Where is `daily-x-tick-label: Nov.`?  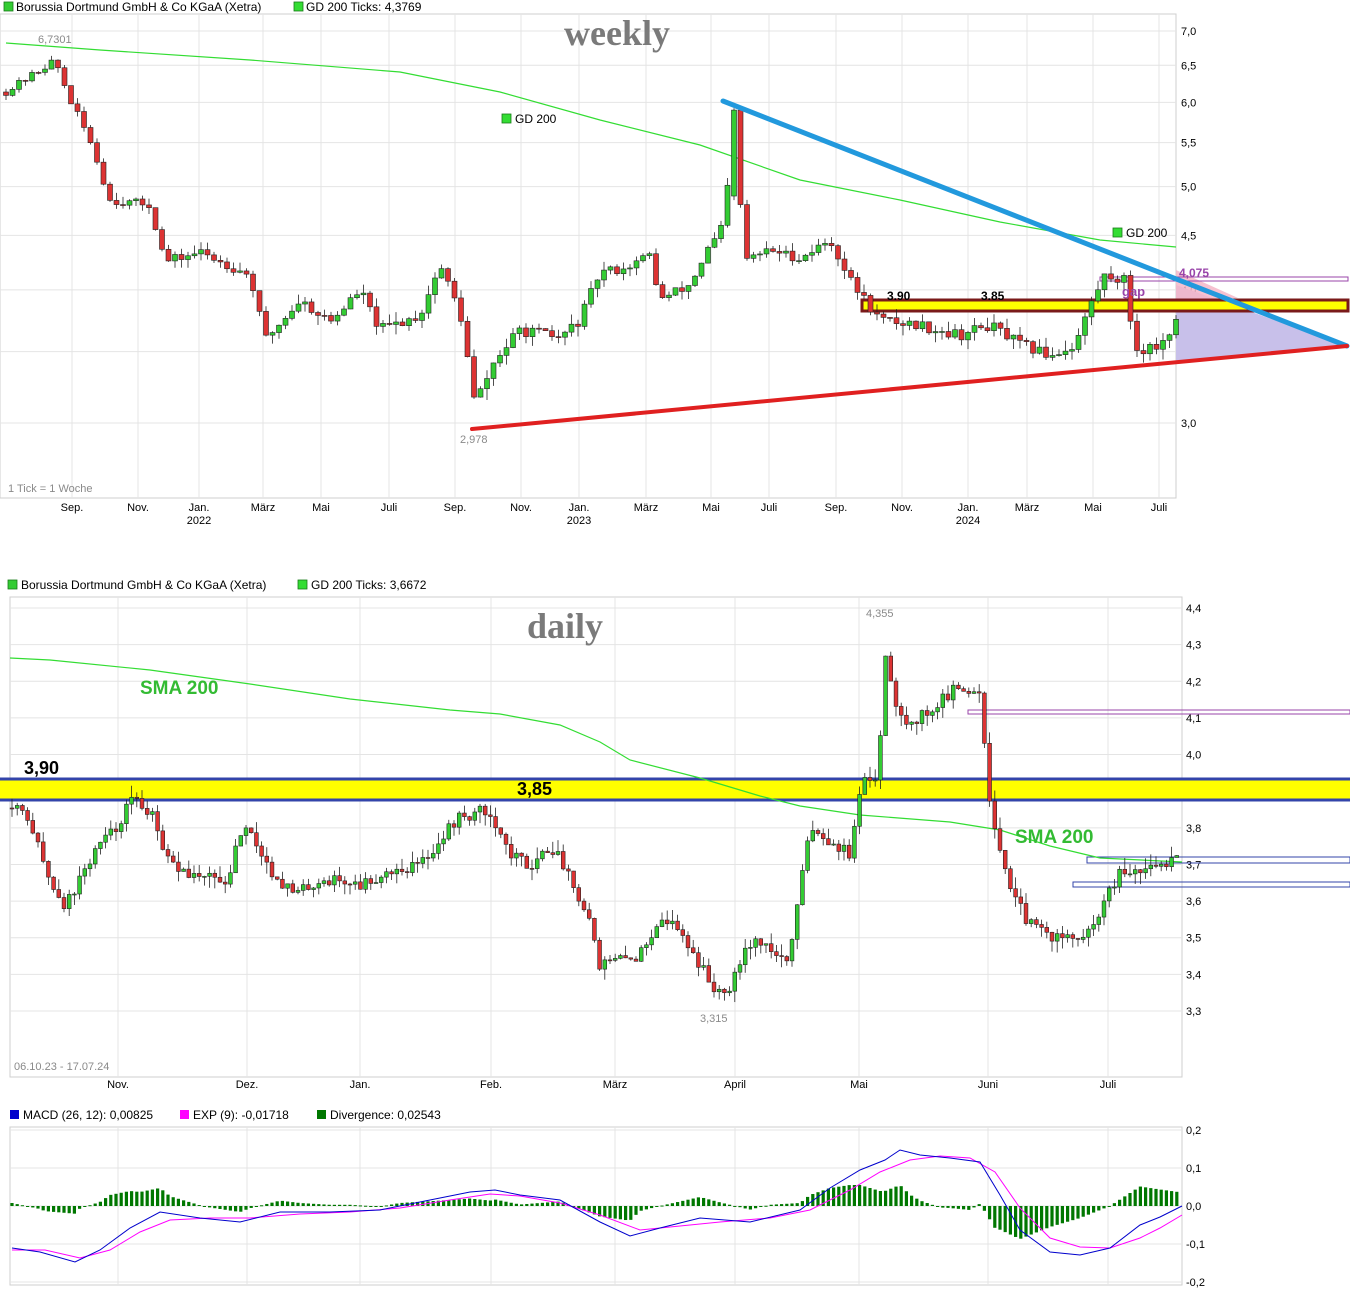 daily-x-tick-label: Nov. is located at coordinates (118, 1085).